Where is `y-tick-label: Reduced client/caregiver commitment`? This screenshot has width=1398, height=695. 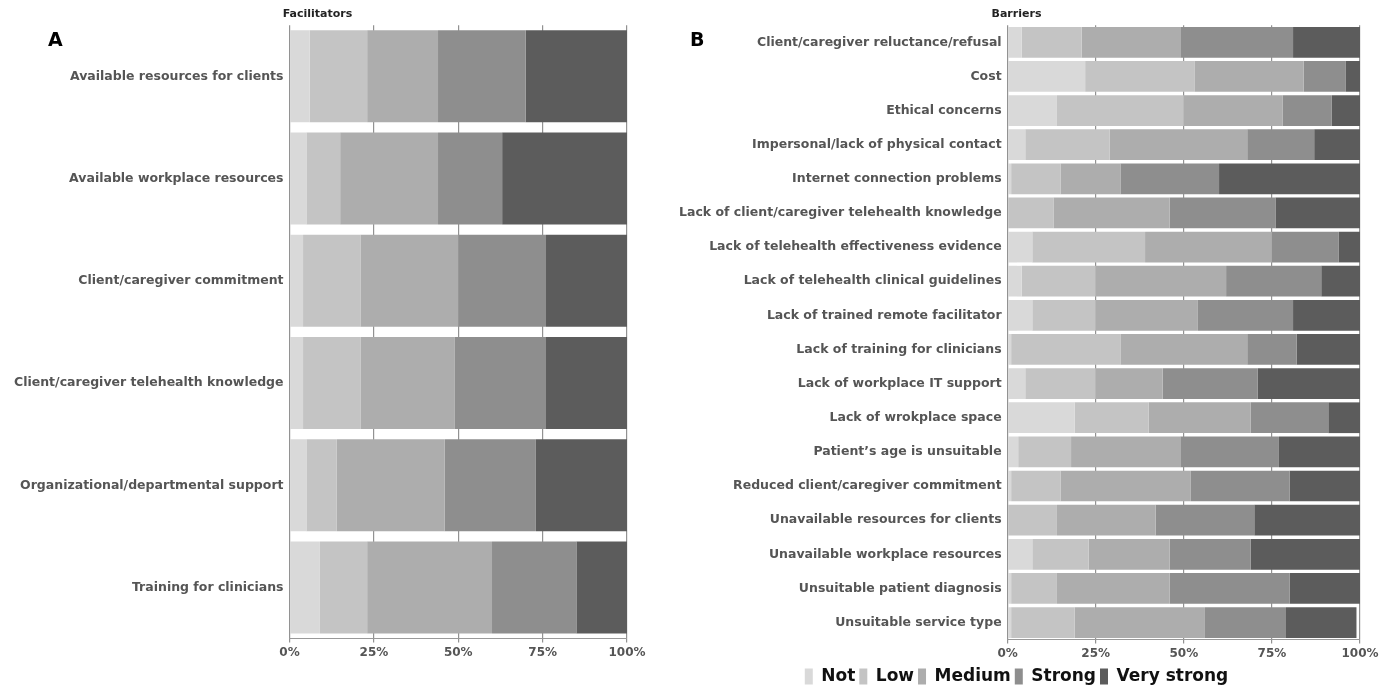
y-tick-label: Reduced client/caregiver commitment is located at coordinates (867, 485).